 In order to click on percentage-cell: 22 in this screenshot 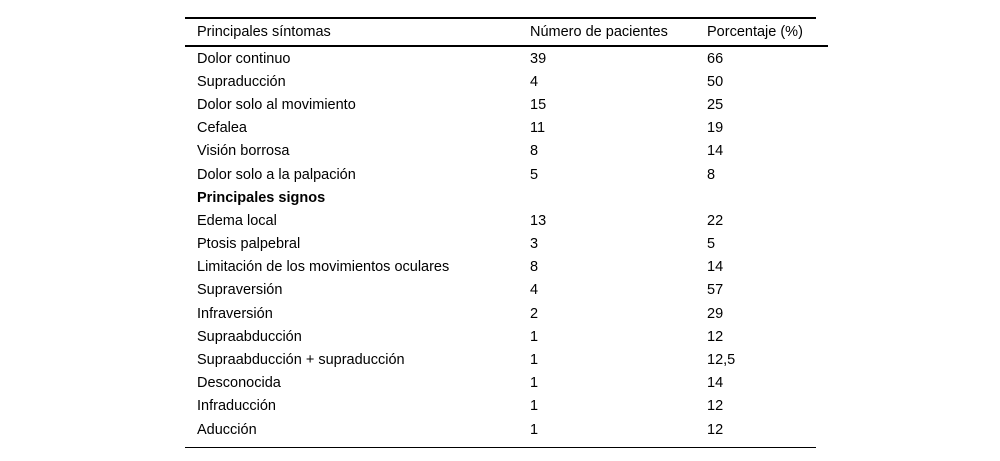, I will do `click(715, 220)`.